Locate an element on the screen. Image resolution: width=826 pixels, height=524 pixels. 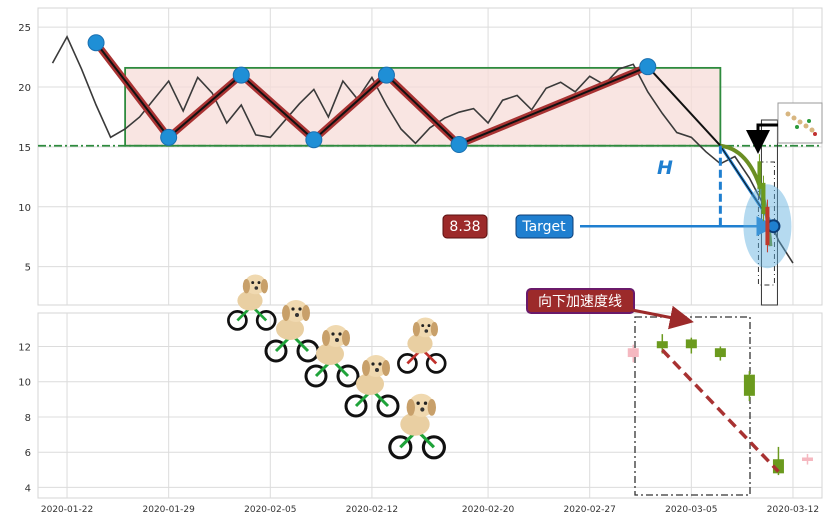
target-value-badge: 8.38 is located at coordinates (465, 226).